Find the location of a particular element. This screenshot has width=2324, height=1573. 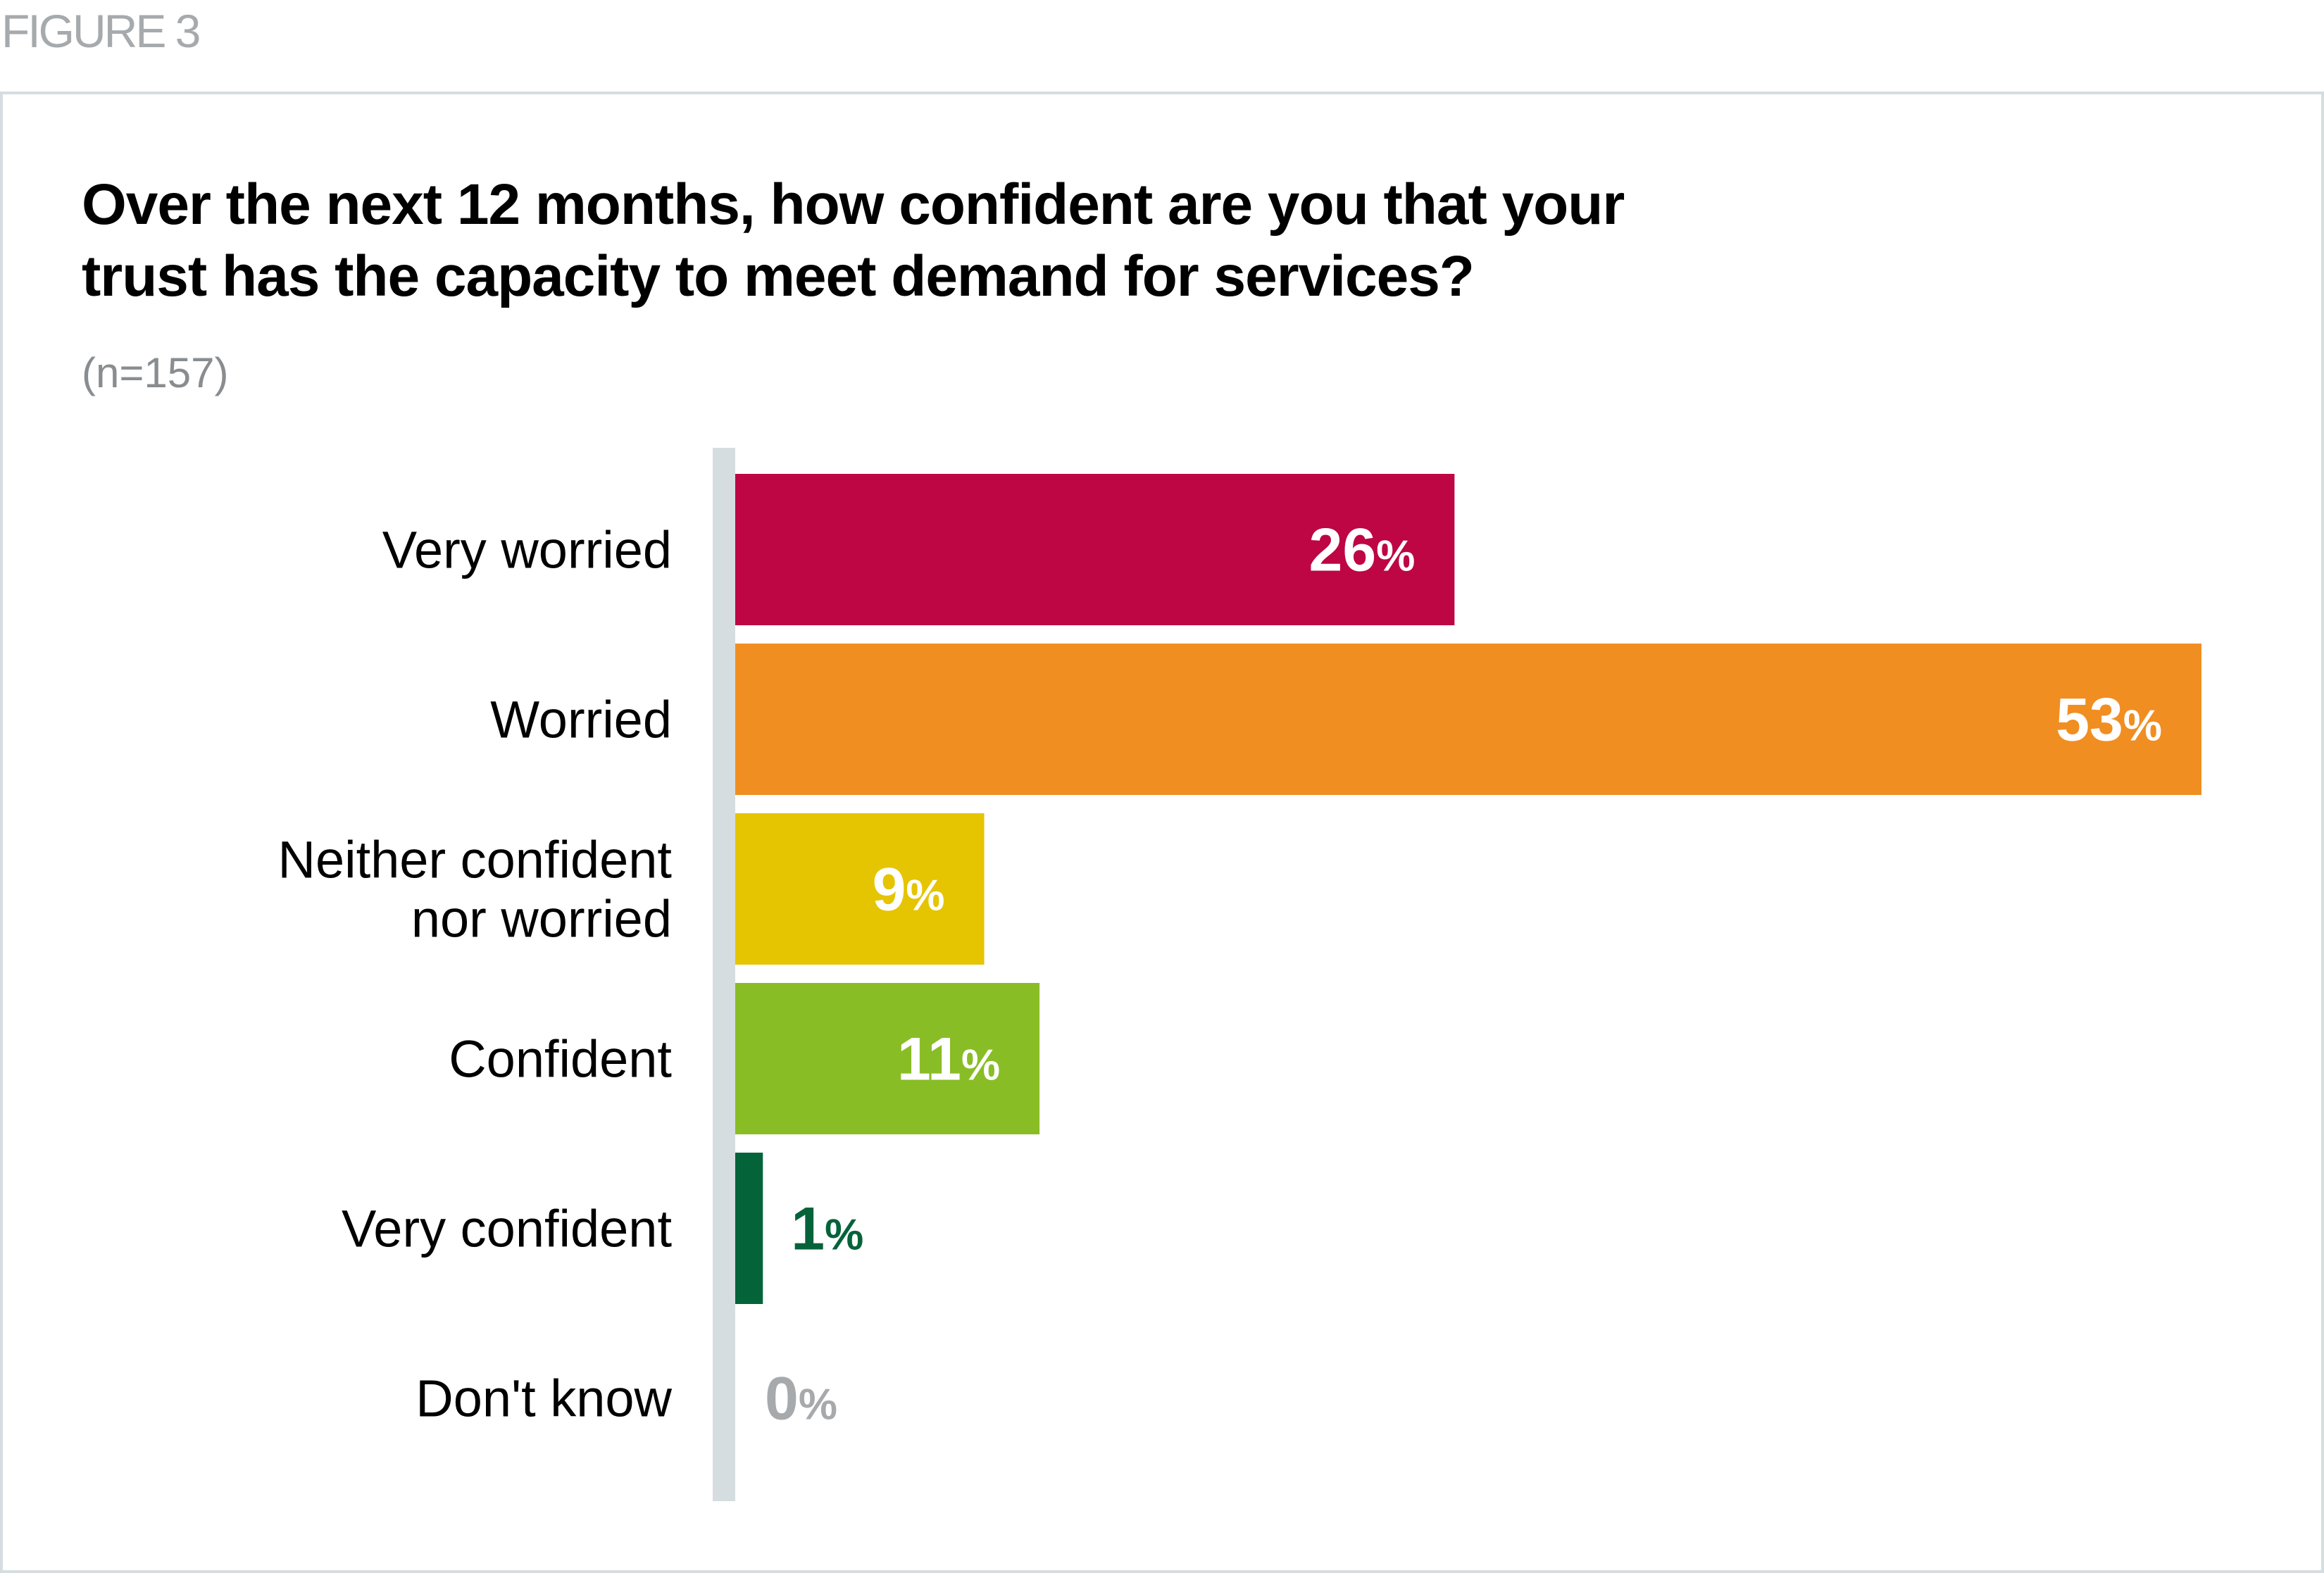

category-label-line: nor worried is located at coordinates (541, 919).